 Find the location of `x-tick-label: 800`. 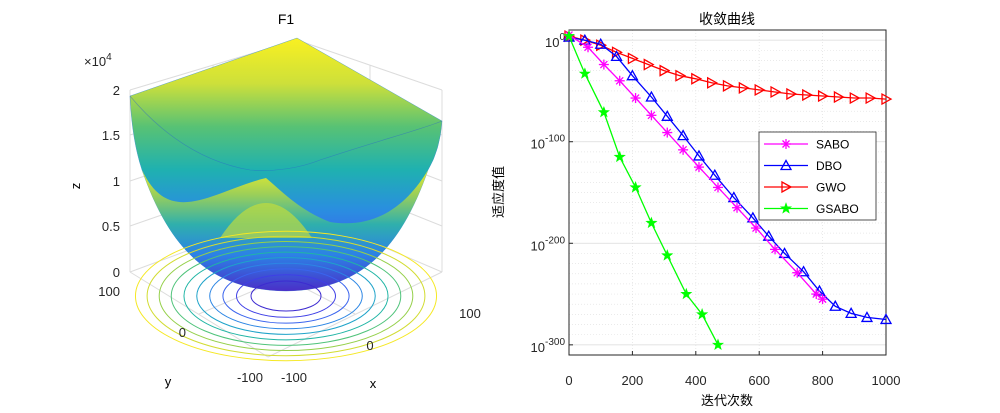

x-tick-label: 800 is located at coordinates (823, 380).